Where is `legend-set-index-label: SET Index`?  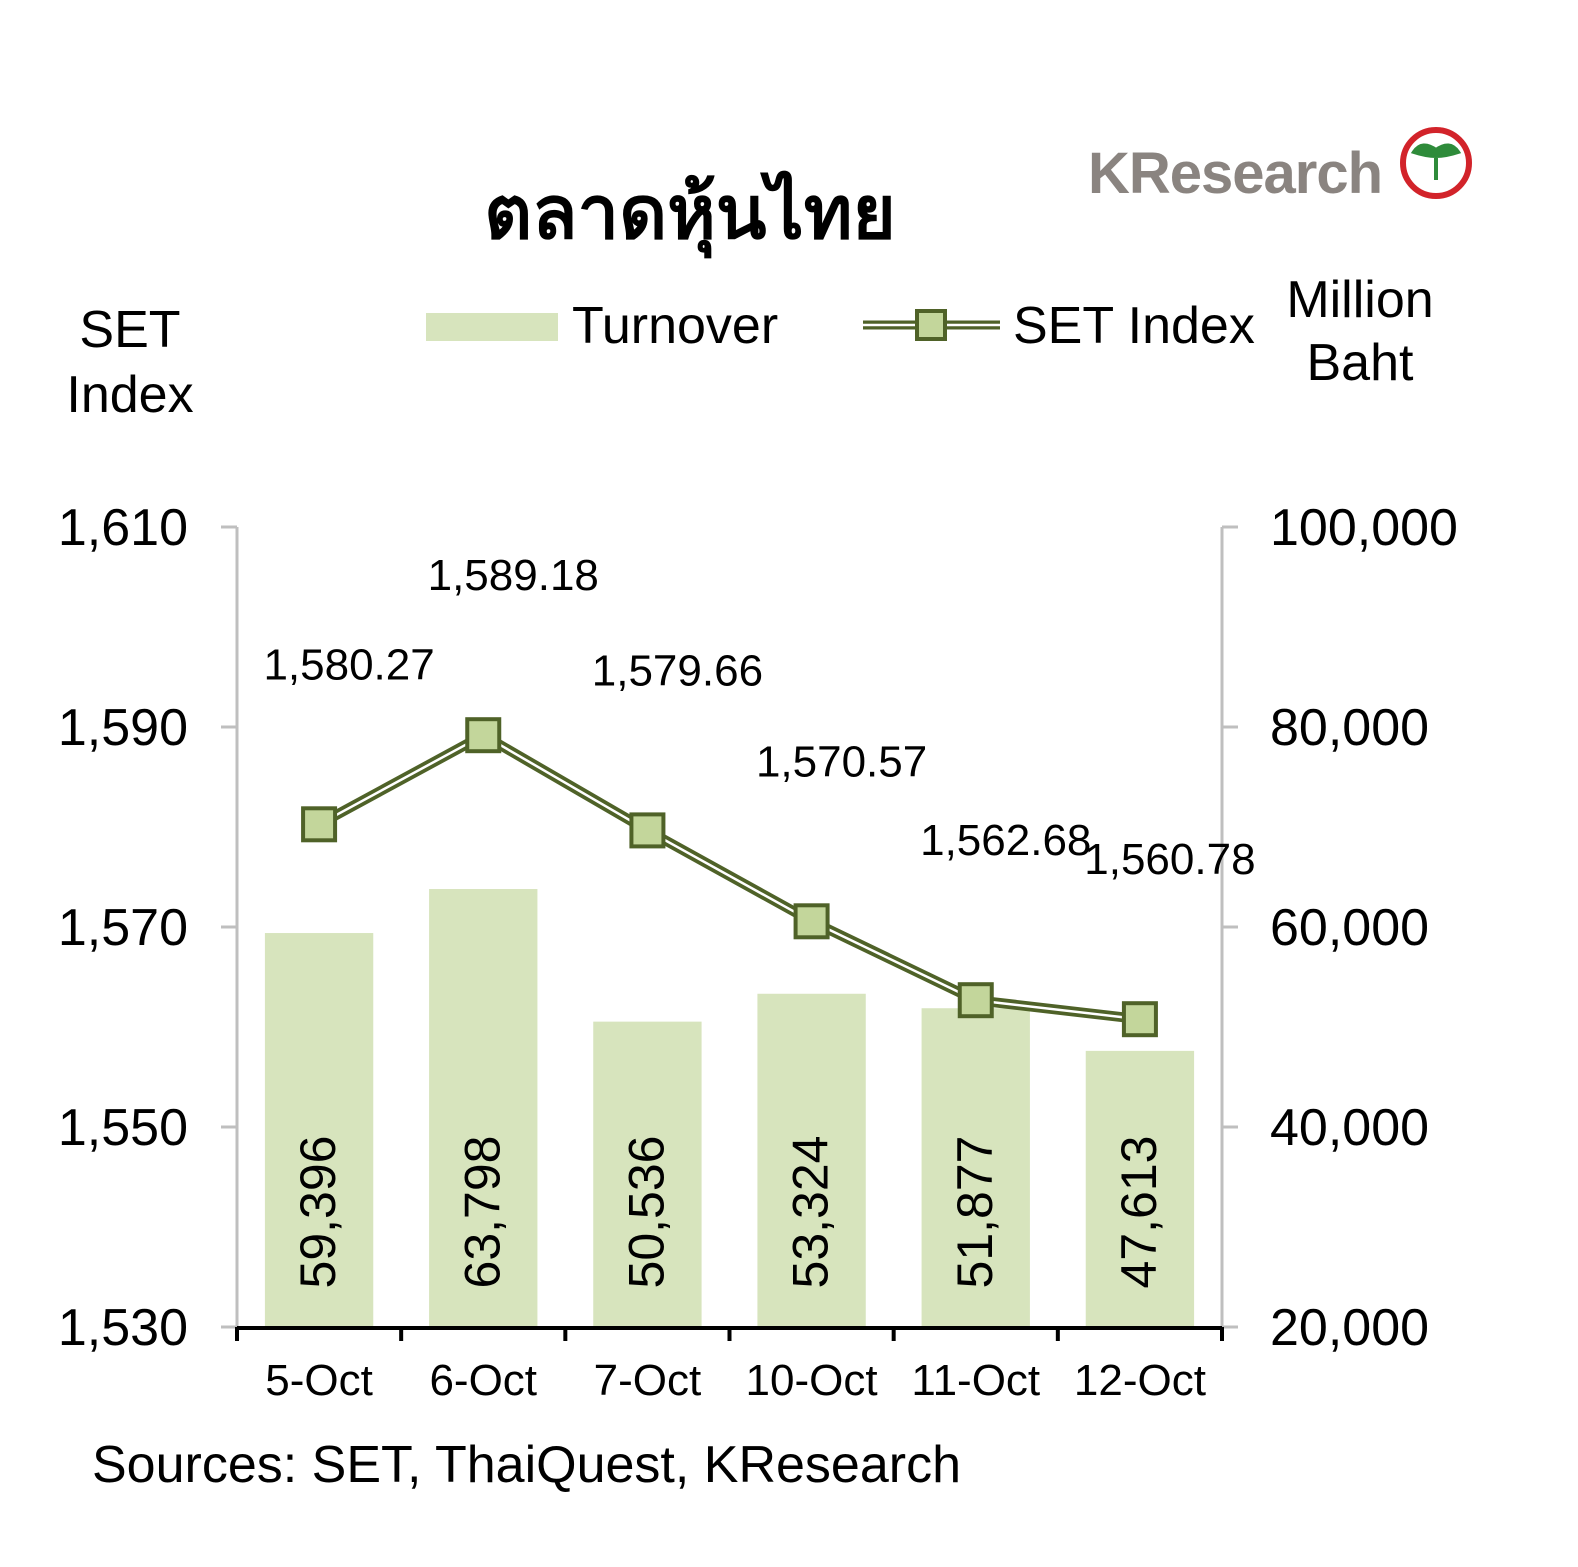 legend-set-index-label: SET Index is located at coordinates (1134, 326).